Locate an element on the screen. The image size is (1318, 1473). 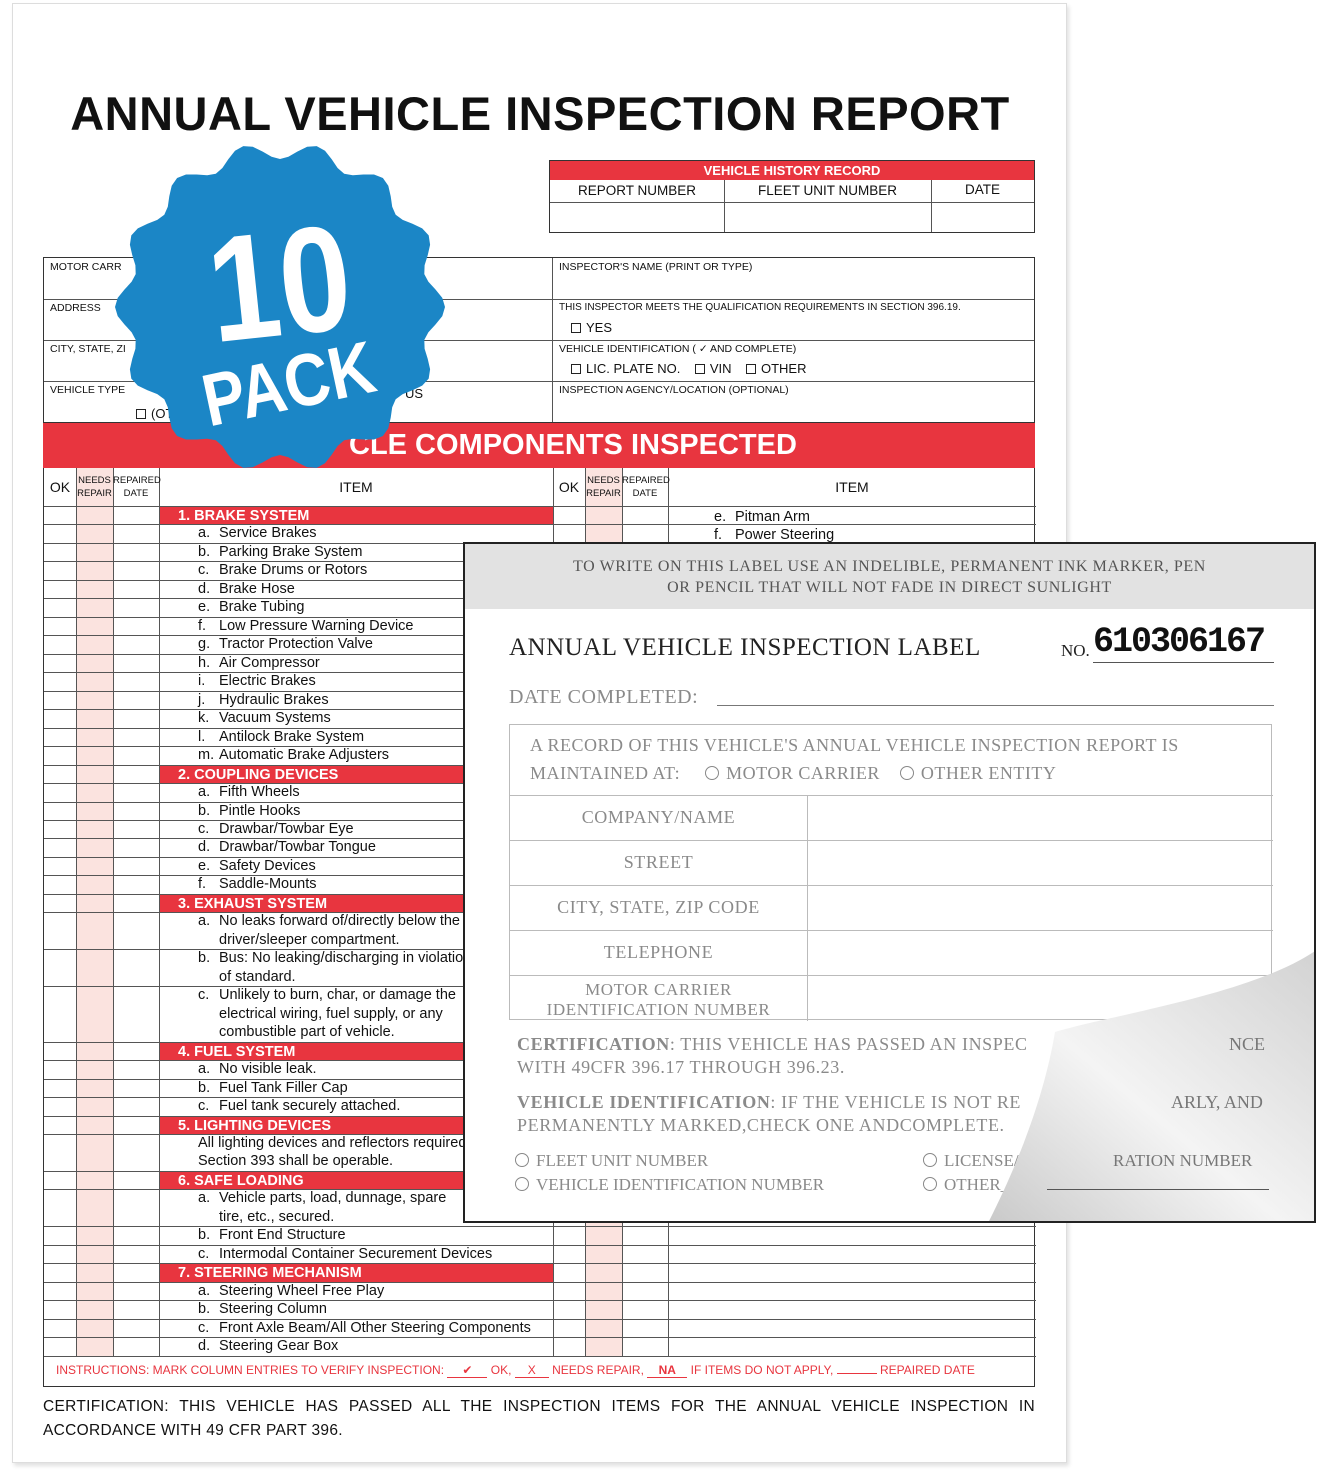
inspection-item: Saddle-Mounts is located at coordinates (268, 884).